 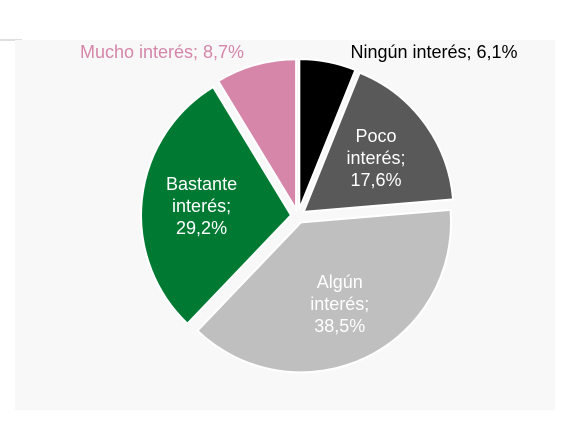 I want to click on slice-label: Mucho interés; 8,7%, so click(x=162, y=52).